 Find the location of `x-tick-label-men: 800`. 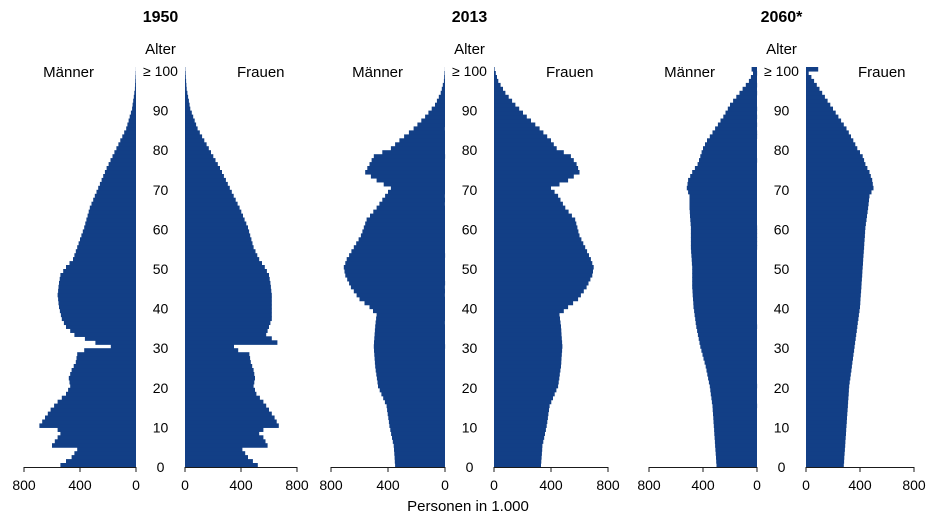

x-tick-label-men: 800 is located at coordinates (649, 485).